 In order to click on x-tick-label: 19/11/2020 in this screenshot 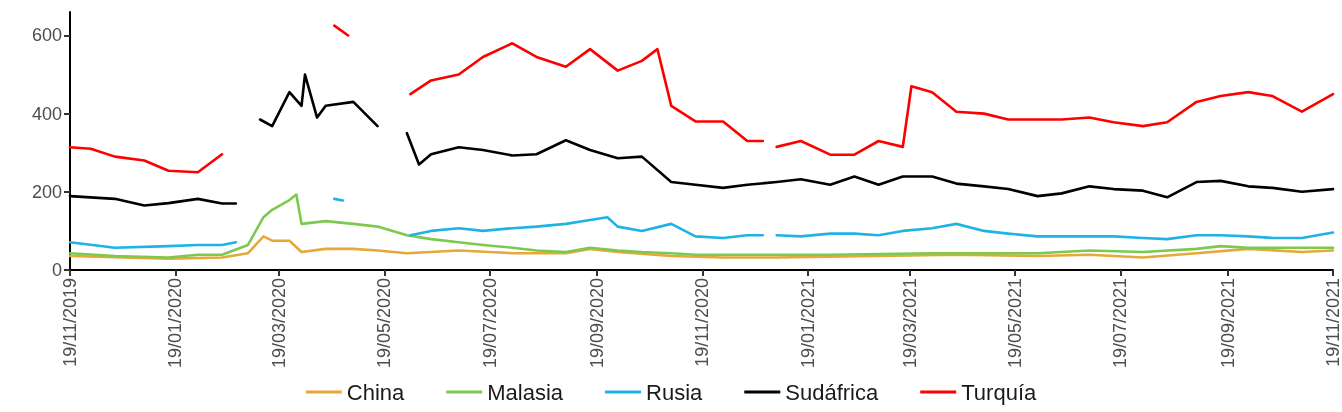, I will do `click(702, 322)`.